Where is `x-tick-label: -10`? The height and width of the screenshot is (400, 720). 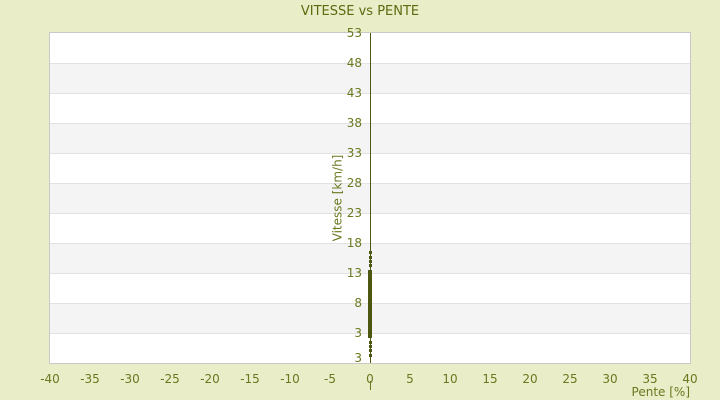
x-tick-label: -10 is located at coordinates (290, 379).